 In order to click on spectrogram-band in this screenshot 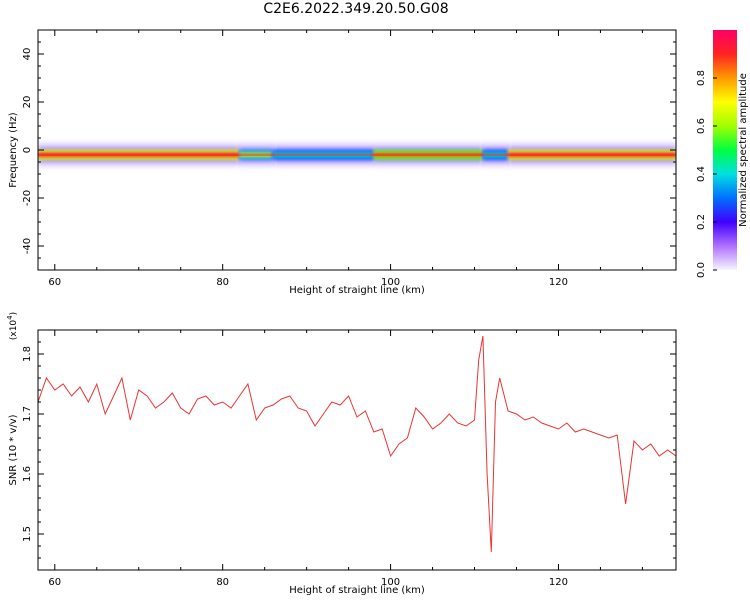, I will do `click(357, 154)`.